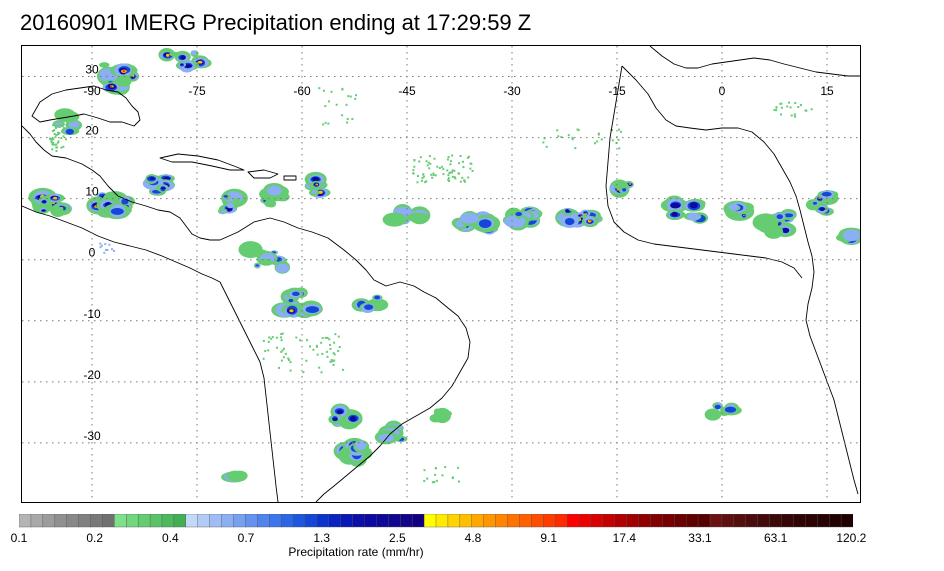 Image resolution: width=944 pixels, height=571 pixels. What do you see at coordinates (170, 538) in the screenshot?
I see `colorbar-tick-label: 0.4` at bounding box center [170, 538].